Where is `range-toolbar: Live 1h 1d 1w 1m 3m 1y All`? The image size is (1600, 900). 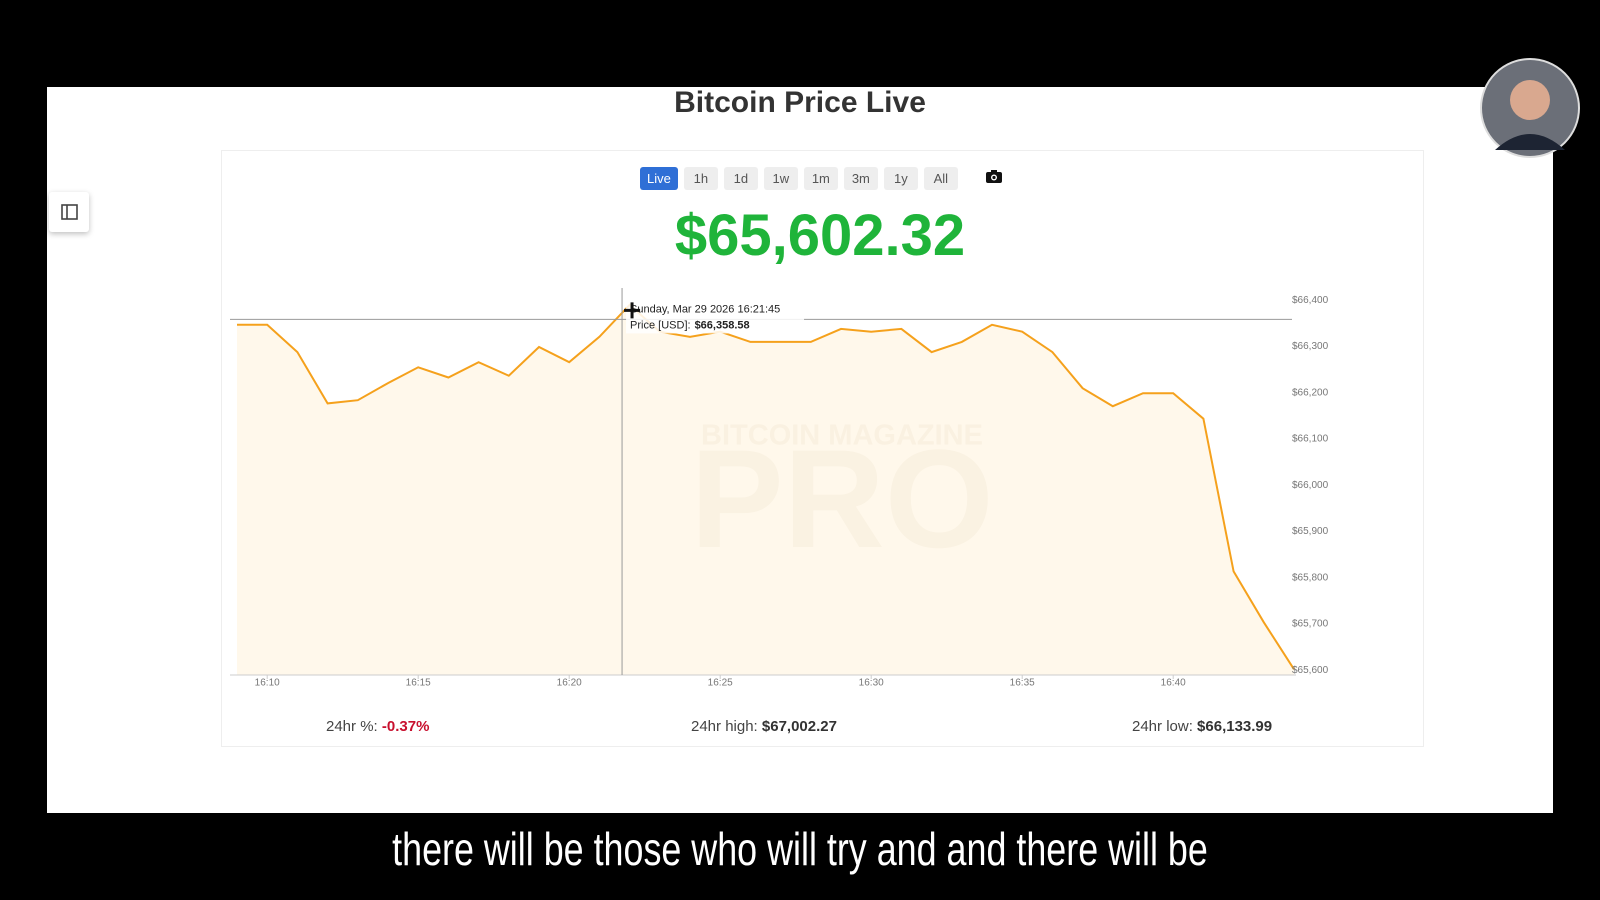 range-toolbar: Live 1h 1d 1w 1m 3m 1y All is located at coordinates (799, 178).